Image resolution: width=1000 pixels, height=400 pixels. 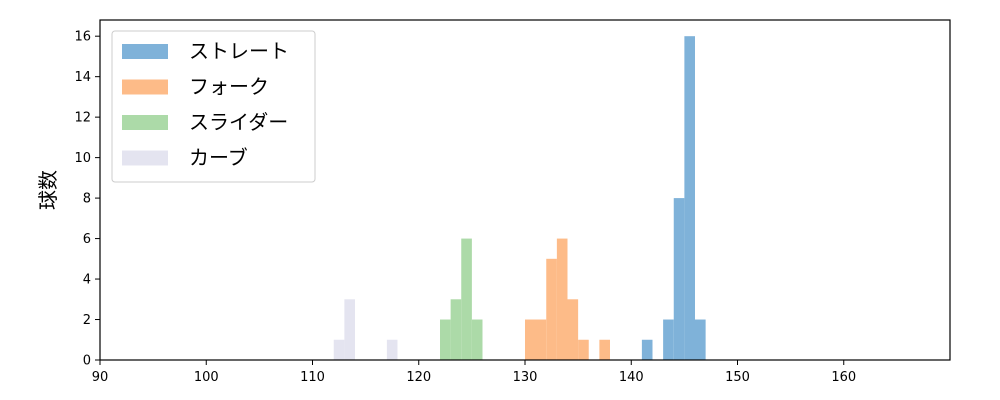 What do you see at coordinates (82, 77) in the screenshot?
I see `y-tick-label: 14` at bounding box center [82, 77].